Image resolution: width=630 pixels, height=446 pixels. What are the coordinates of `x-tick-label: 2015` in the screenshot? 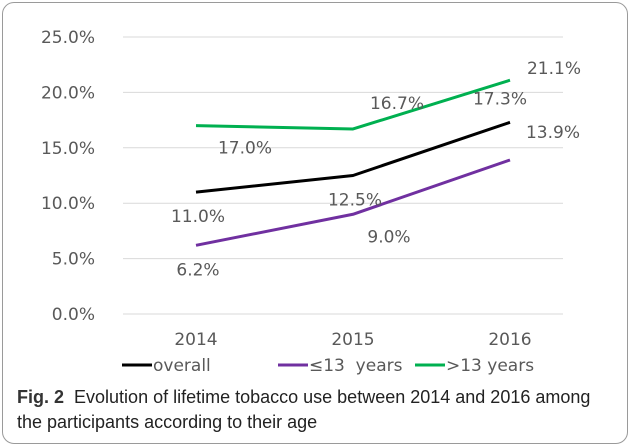 It's located at (352, 340).